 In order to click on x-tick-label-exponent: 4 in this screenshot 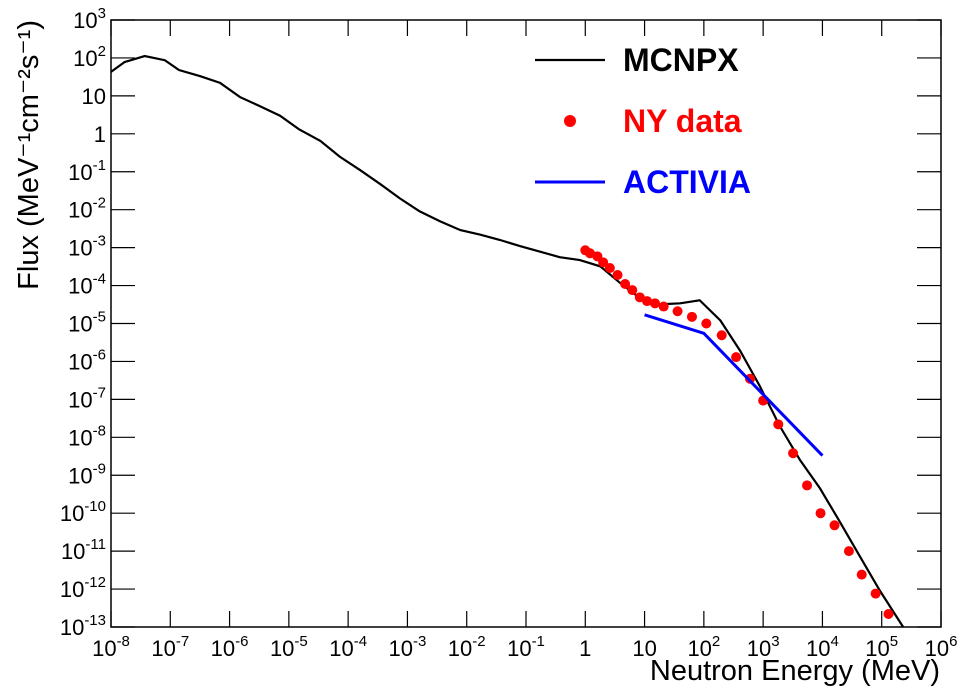, I will do `click(834, 641)`.